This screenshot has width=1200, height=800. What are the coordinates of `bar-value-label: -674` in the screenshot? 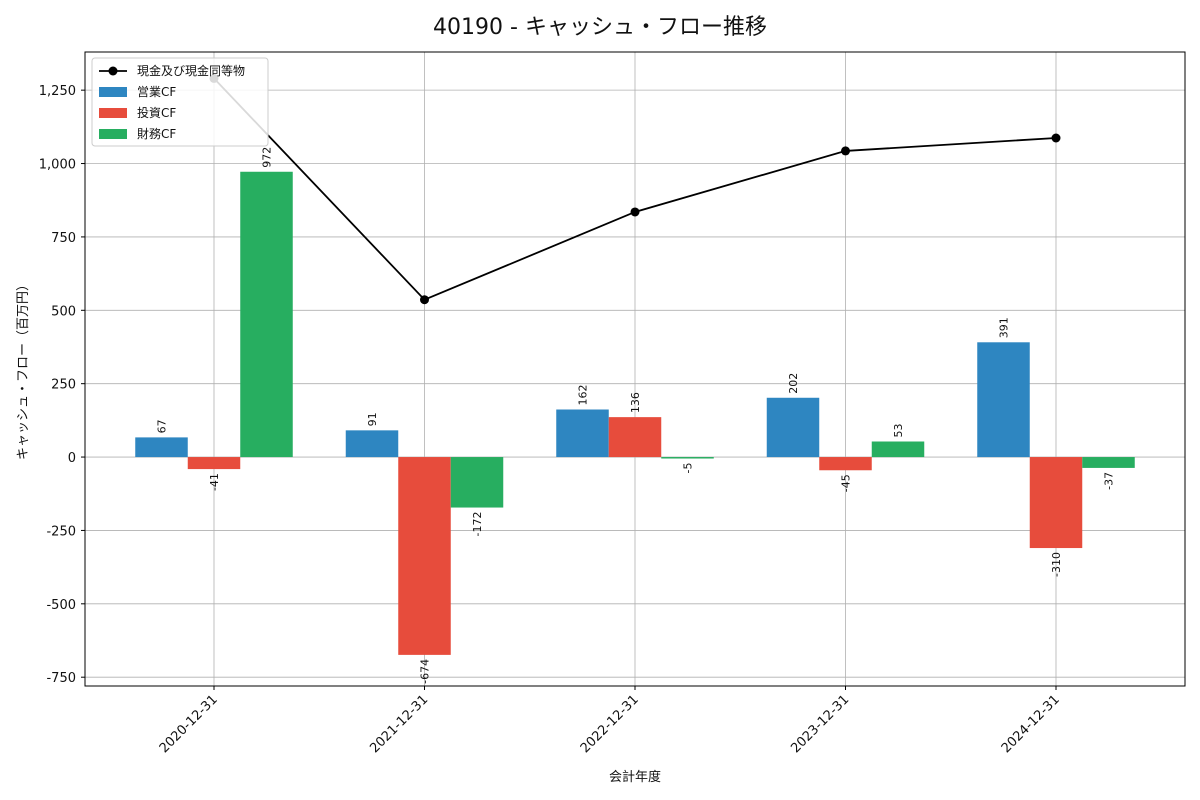 It's located at (425, 671).